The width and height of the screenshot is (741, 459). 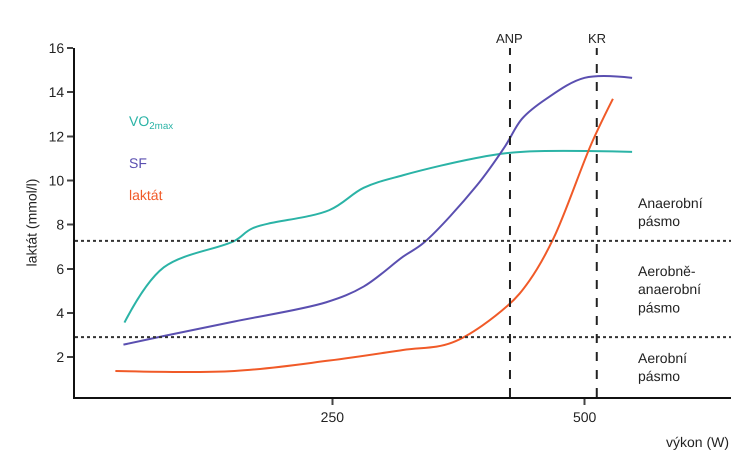 What do you see at coordinates (670, 212) in the screenshot?
I see `annotation: Anaerobní pásmo` at bounding box center [670, 212].